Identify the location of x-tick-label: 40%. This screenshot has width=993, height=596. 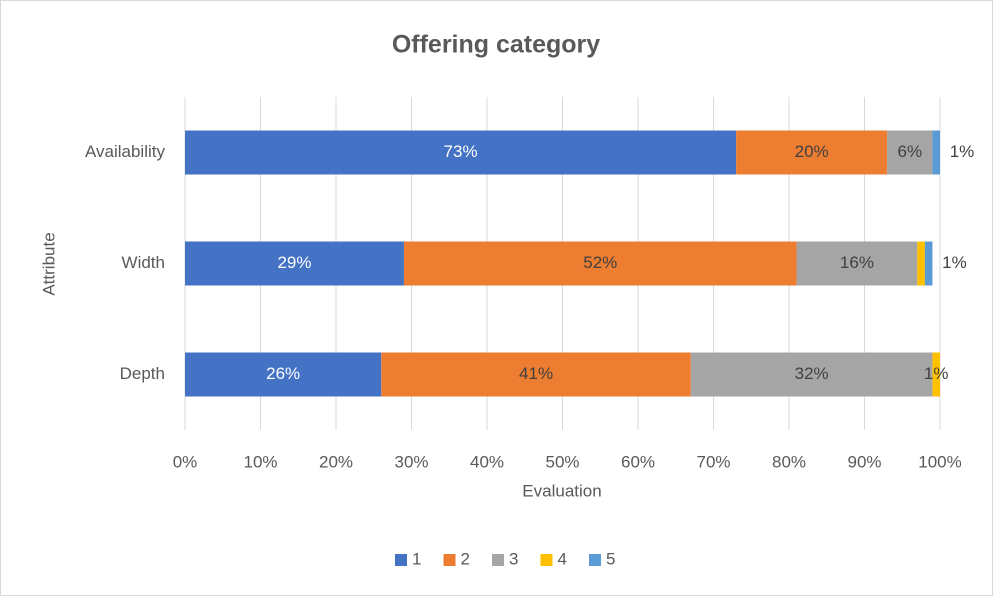
(487, 461).